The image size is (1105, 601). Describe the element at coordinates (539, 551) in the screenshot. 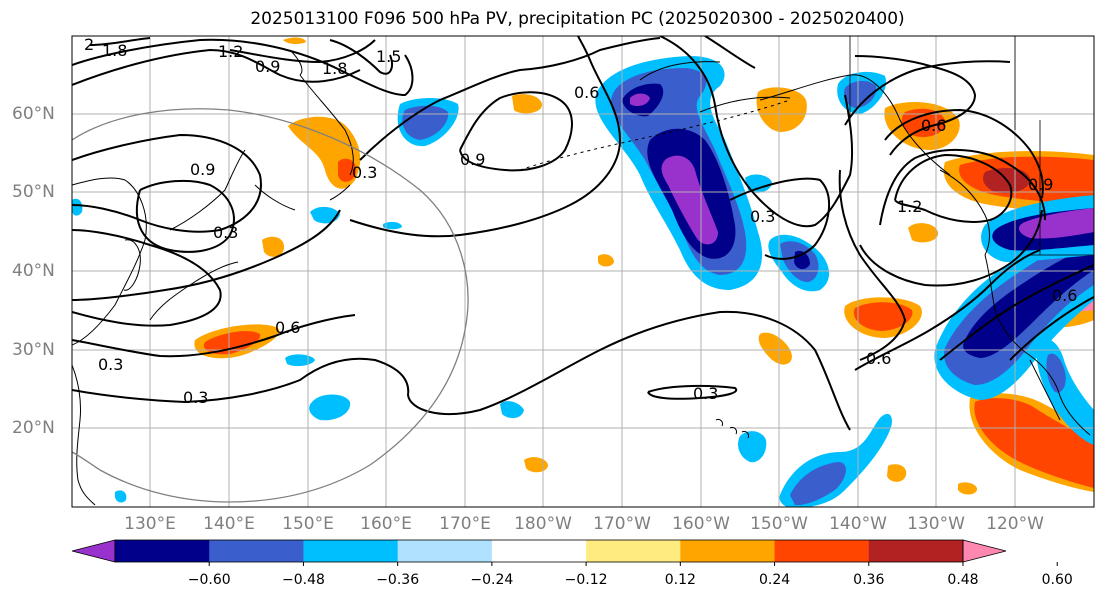

I see `colorbar-frame` at that location.